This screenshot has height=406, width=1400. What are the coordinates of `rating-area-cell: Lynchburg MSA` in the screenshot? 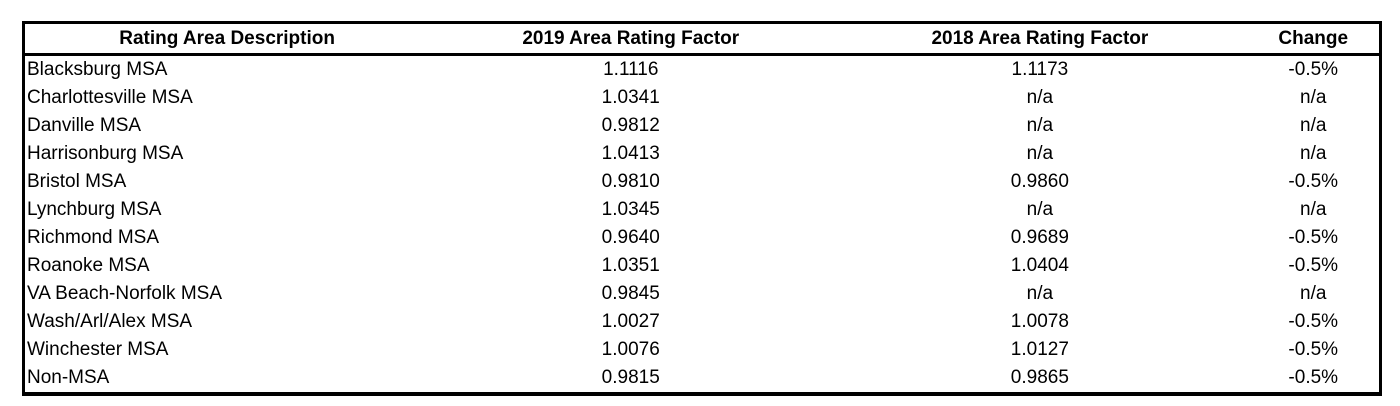 It's located at (94, 209).